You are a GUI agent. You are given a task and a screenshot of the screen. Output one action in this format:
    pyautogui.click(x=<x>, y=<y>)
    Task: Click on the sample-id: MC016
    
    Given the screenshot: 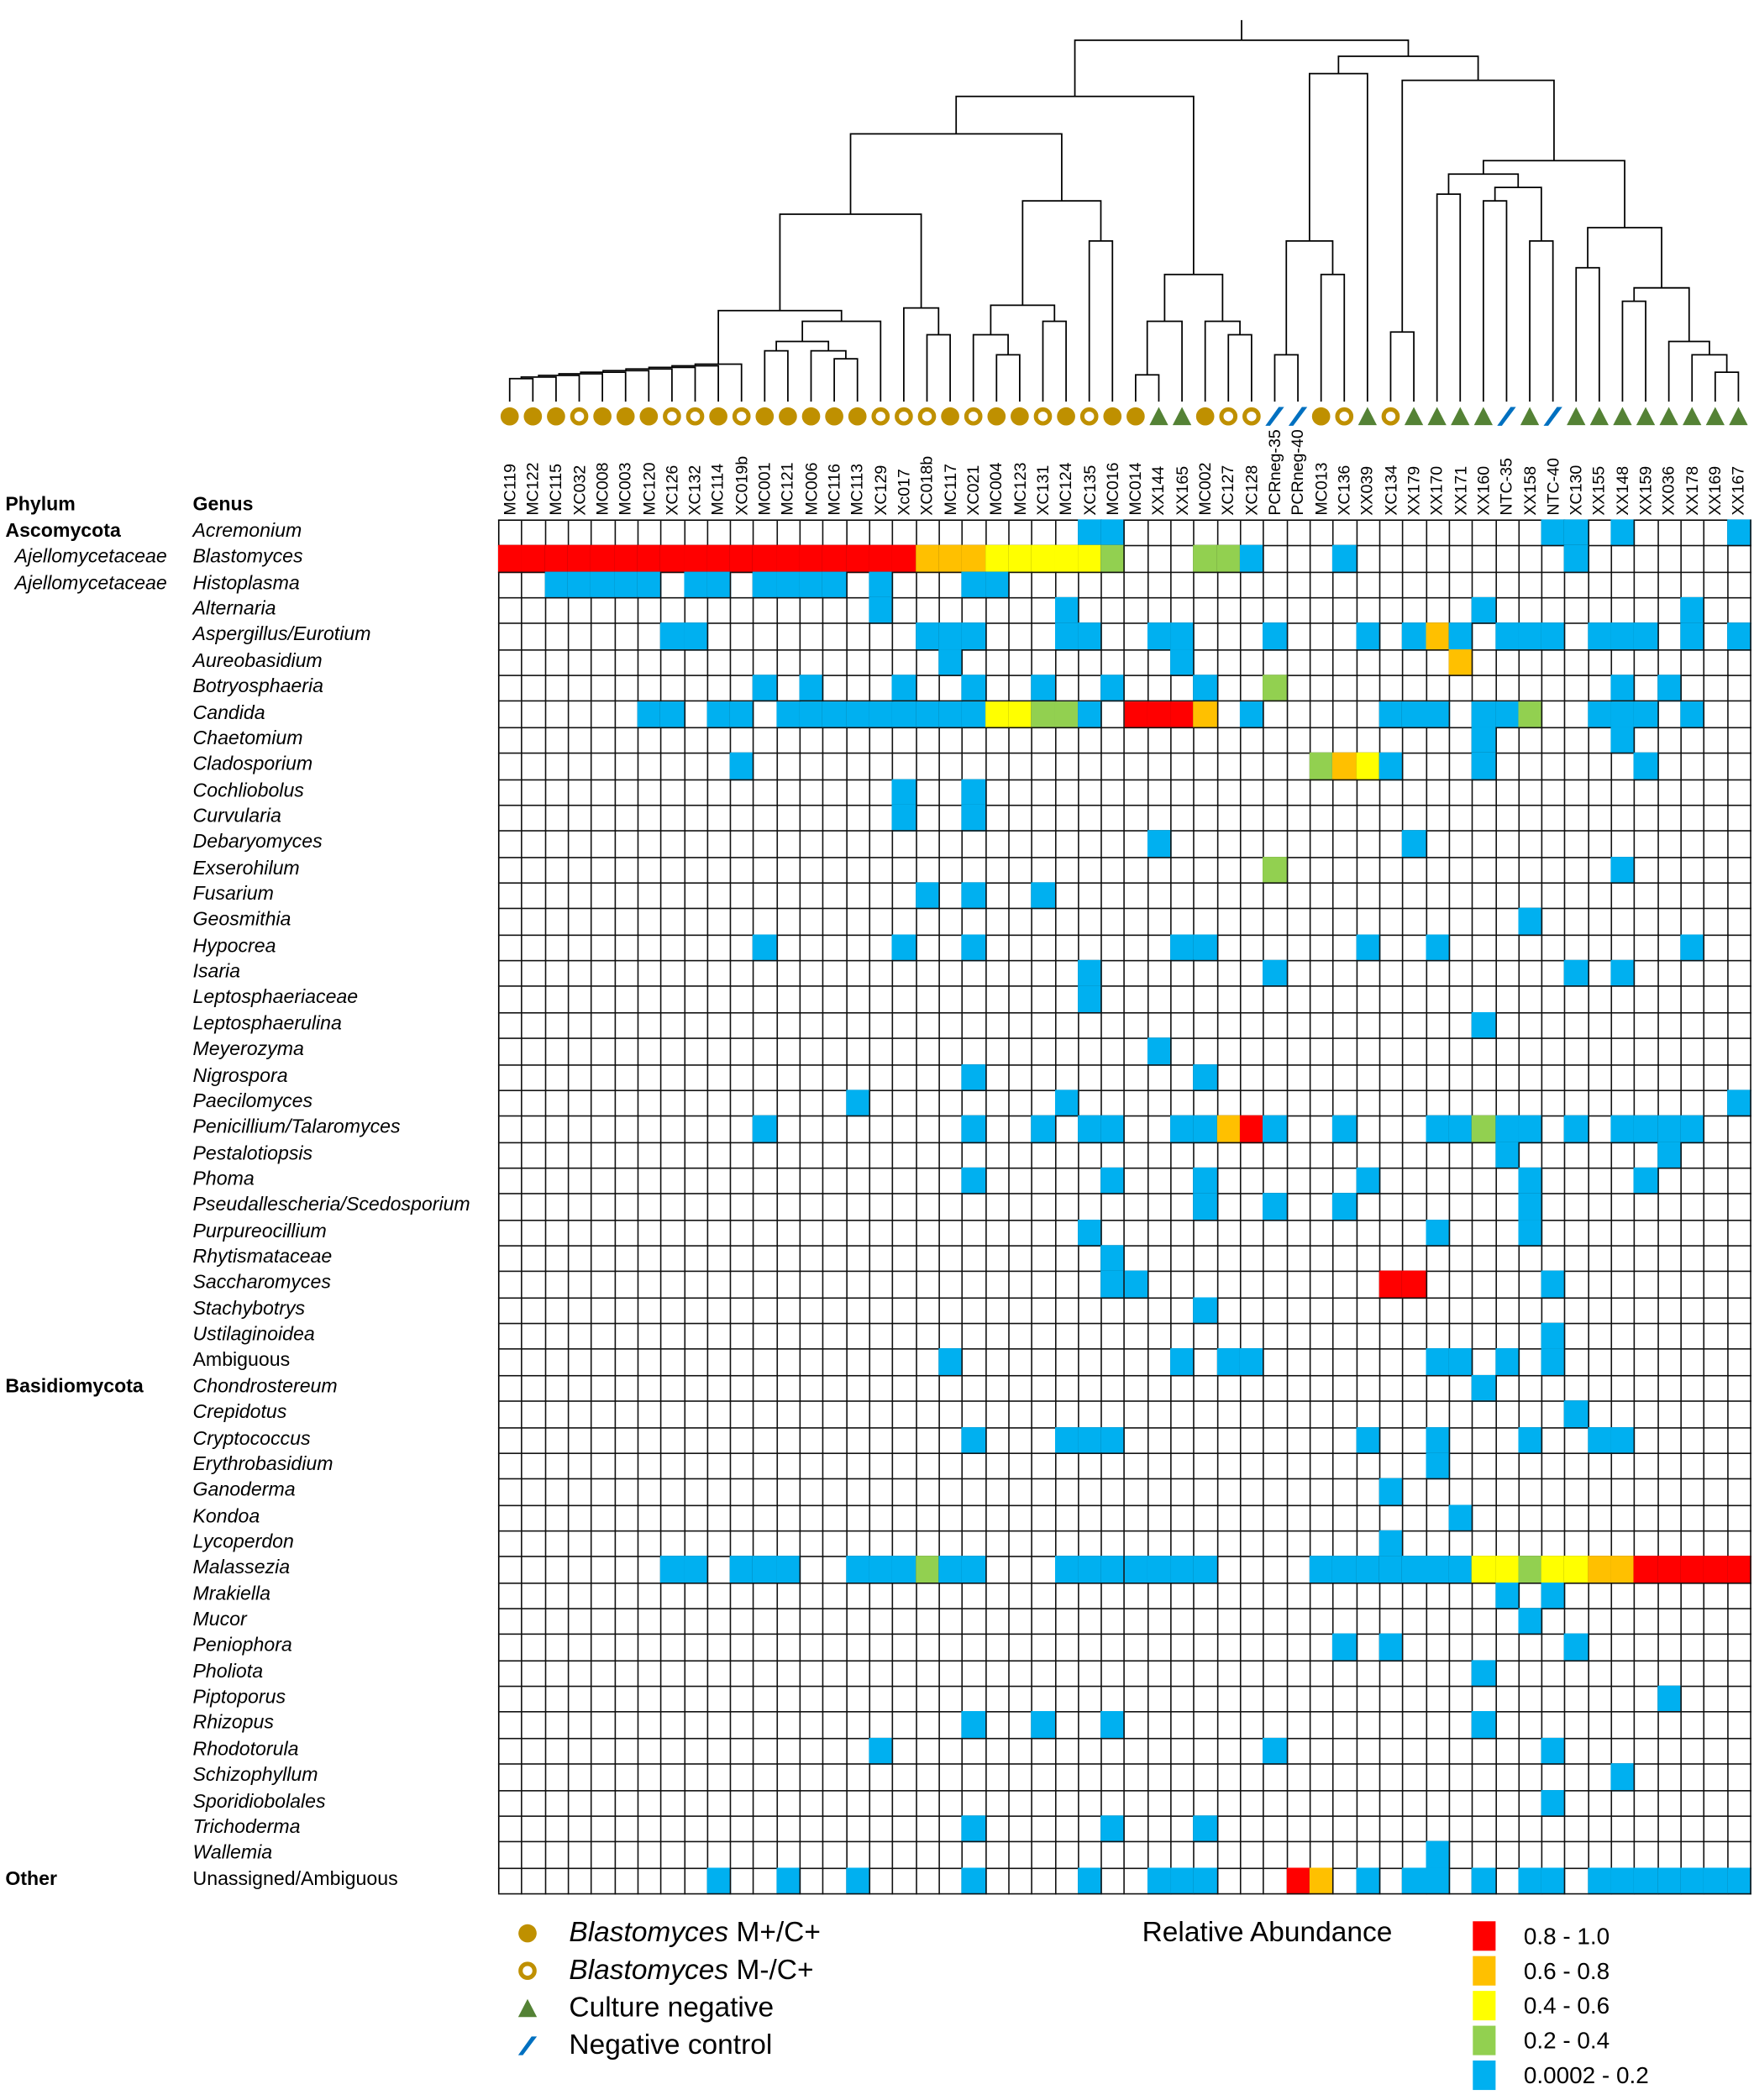 What is the action you would take?
    pyautogui.click(x=1112, y=489)
    